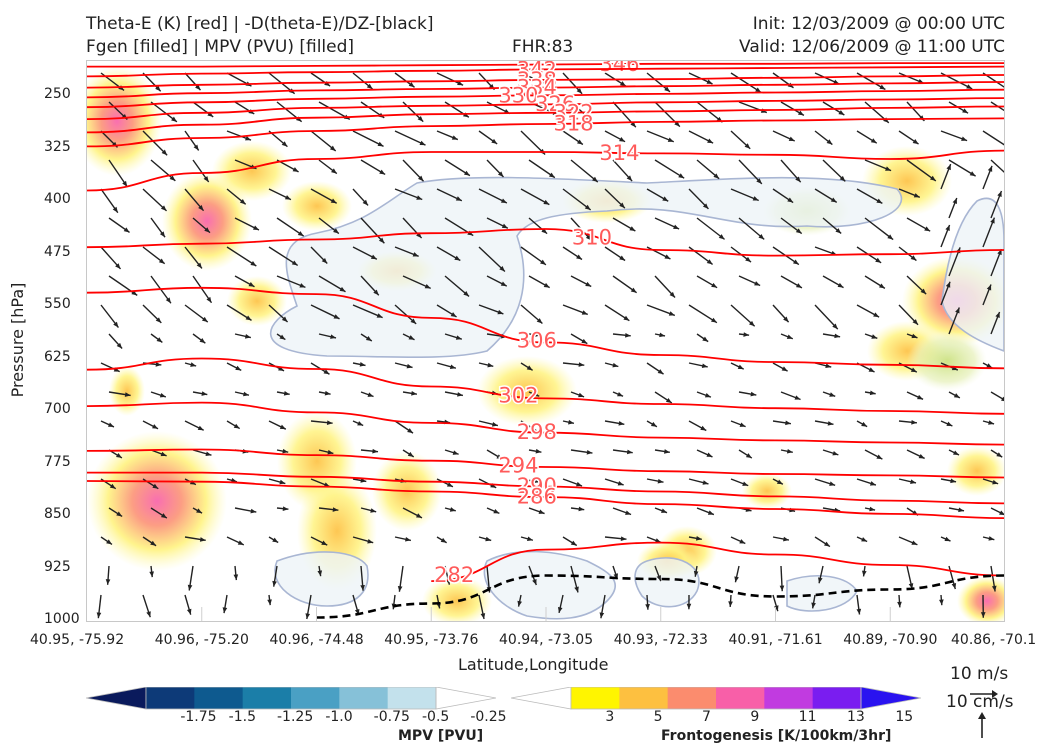  I want to click on colorbar-tick-label: 15, so click(904, 717).